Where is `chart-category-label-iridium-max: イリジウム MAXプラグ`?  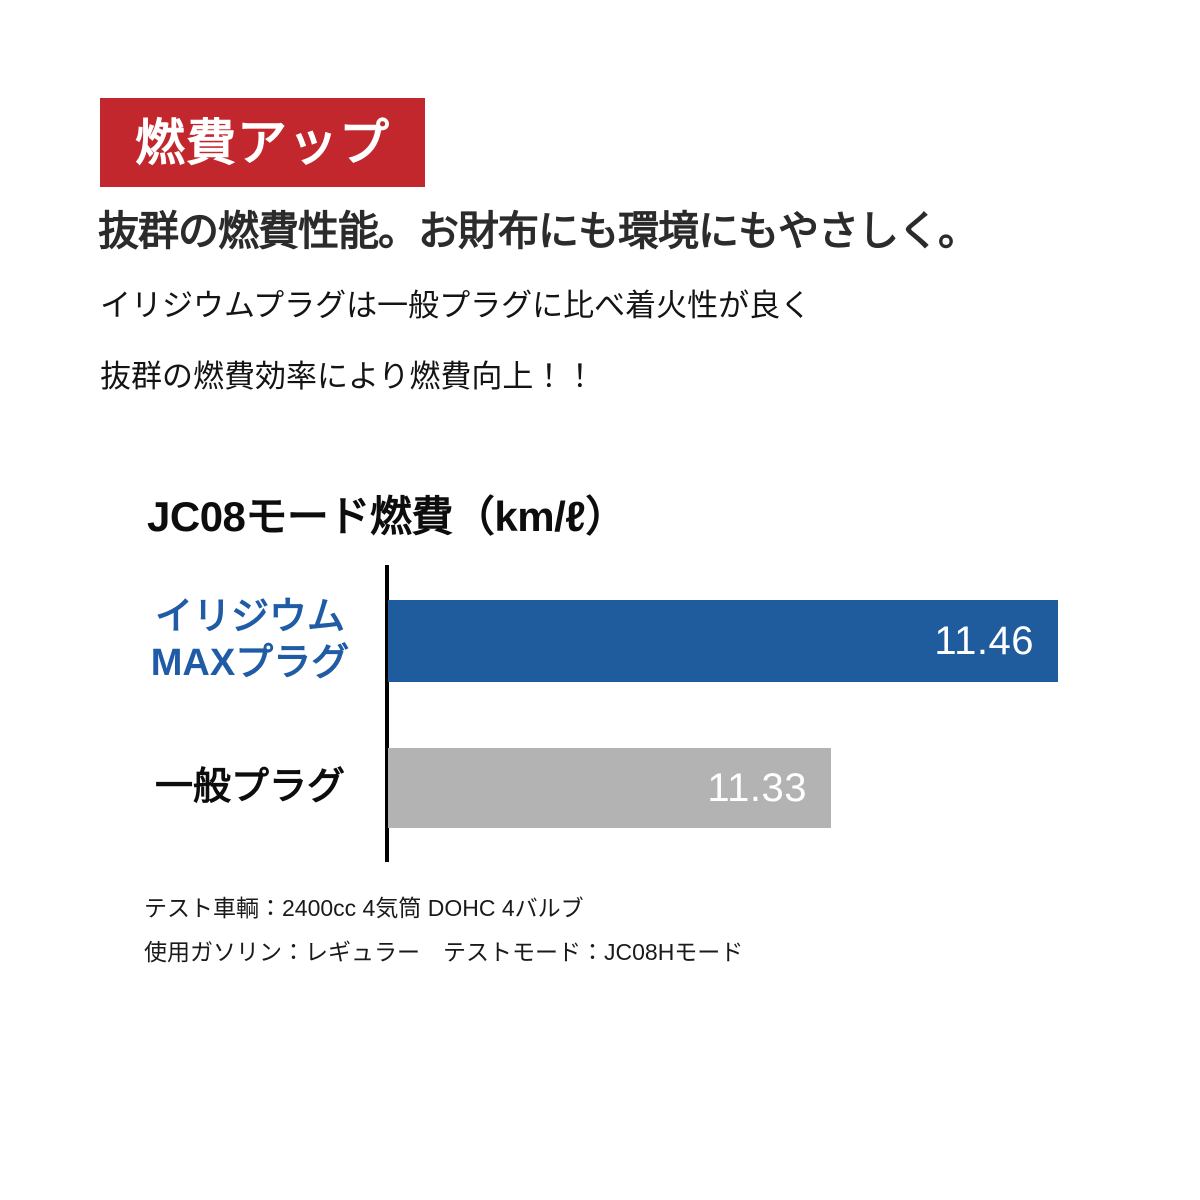
chart-category-label-iridium-max: イリジウム MAXプラグ is located at coordinates (250, 641).